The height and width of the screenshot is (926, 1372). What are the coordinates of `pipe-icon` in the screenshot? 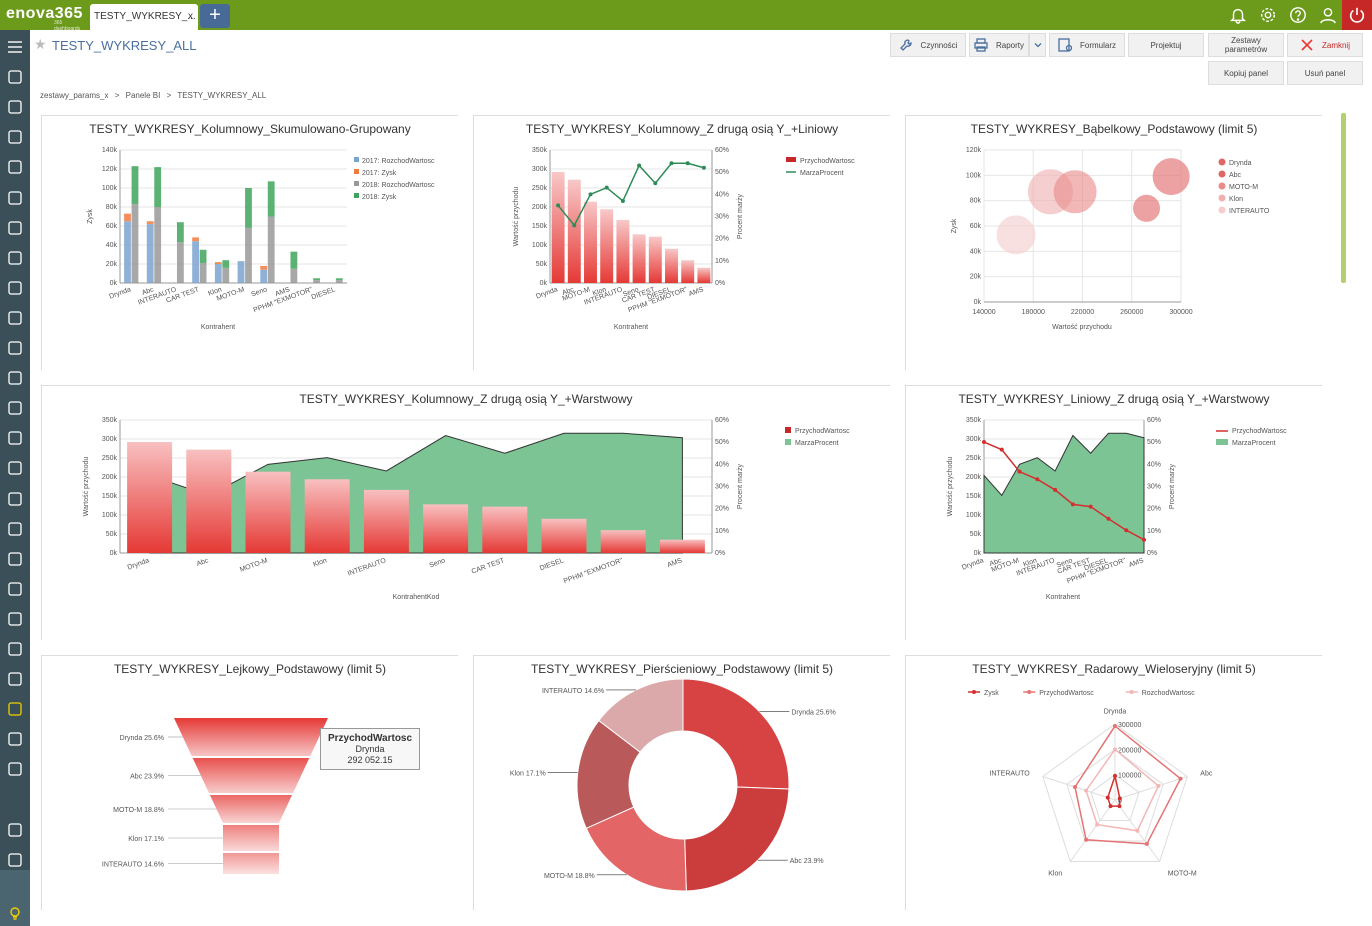 It's located at (15, 589).